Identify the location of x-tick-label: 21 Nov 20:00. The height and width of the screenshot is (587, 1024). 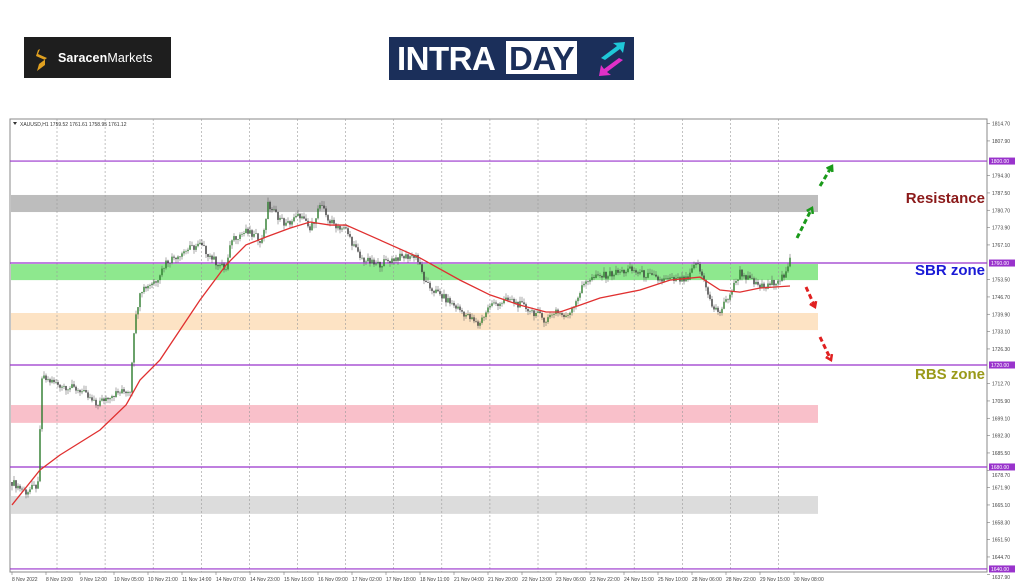
(503, 580).